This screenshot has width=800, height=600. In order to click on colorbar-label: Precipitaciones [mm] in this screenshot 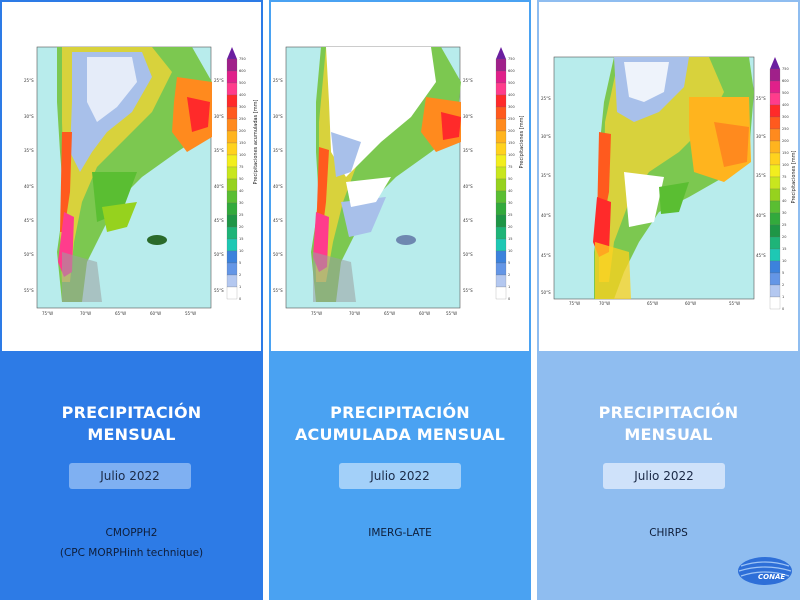, I will do `click(522, 141)`.